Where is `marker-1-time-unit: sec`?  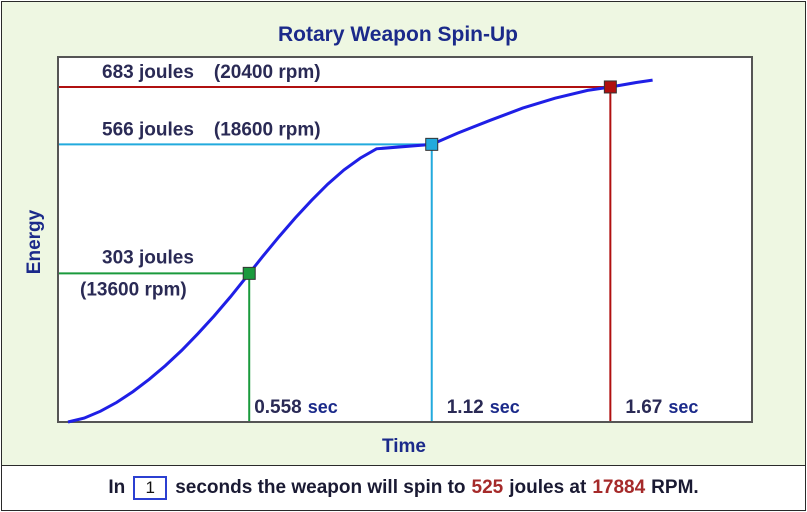
marker-1-time-unit: sec is located at coordinates (323, 407).